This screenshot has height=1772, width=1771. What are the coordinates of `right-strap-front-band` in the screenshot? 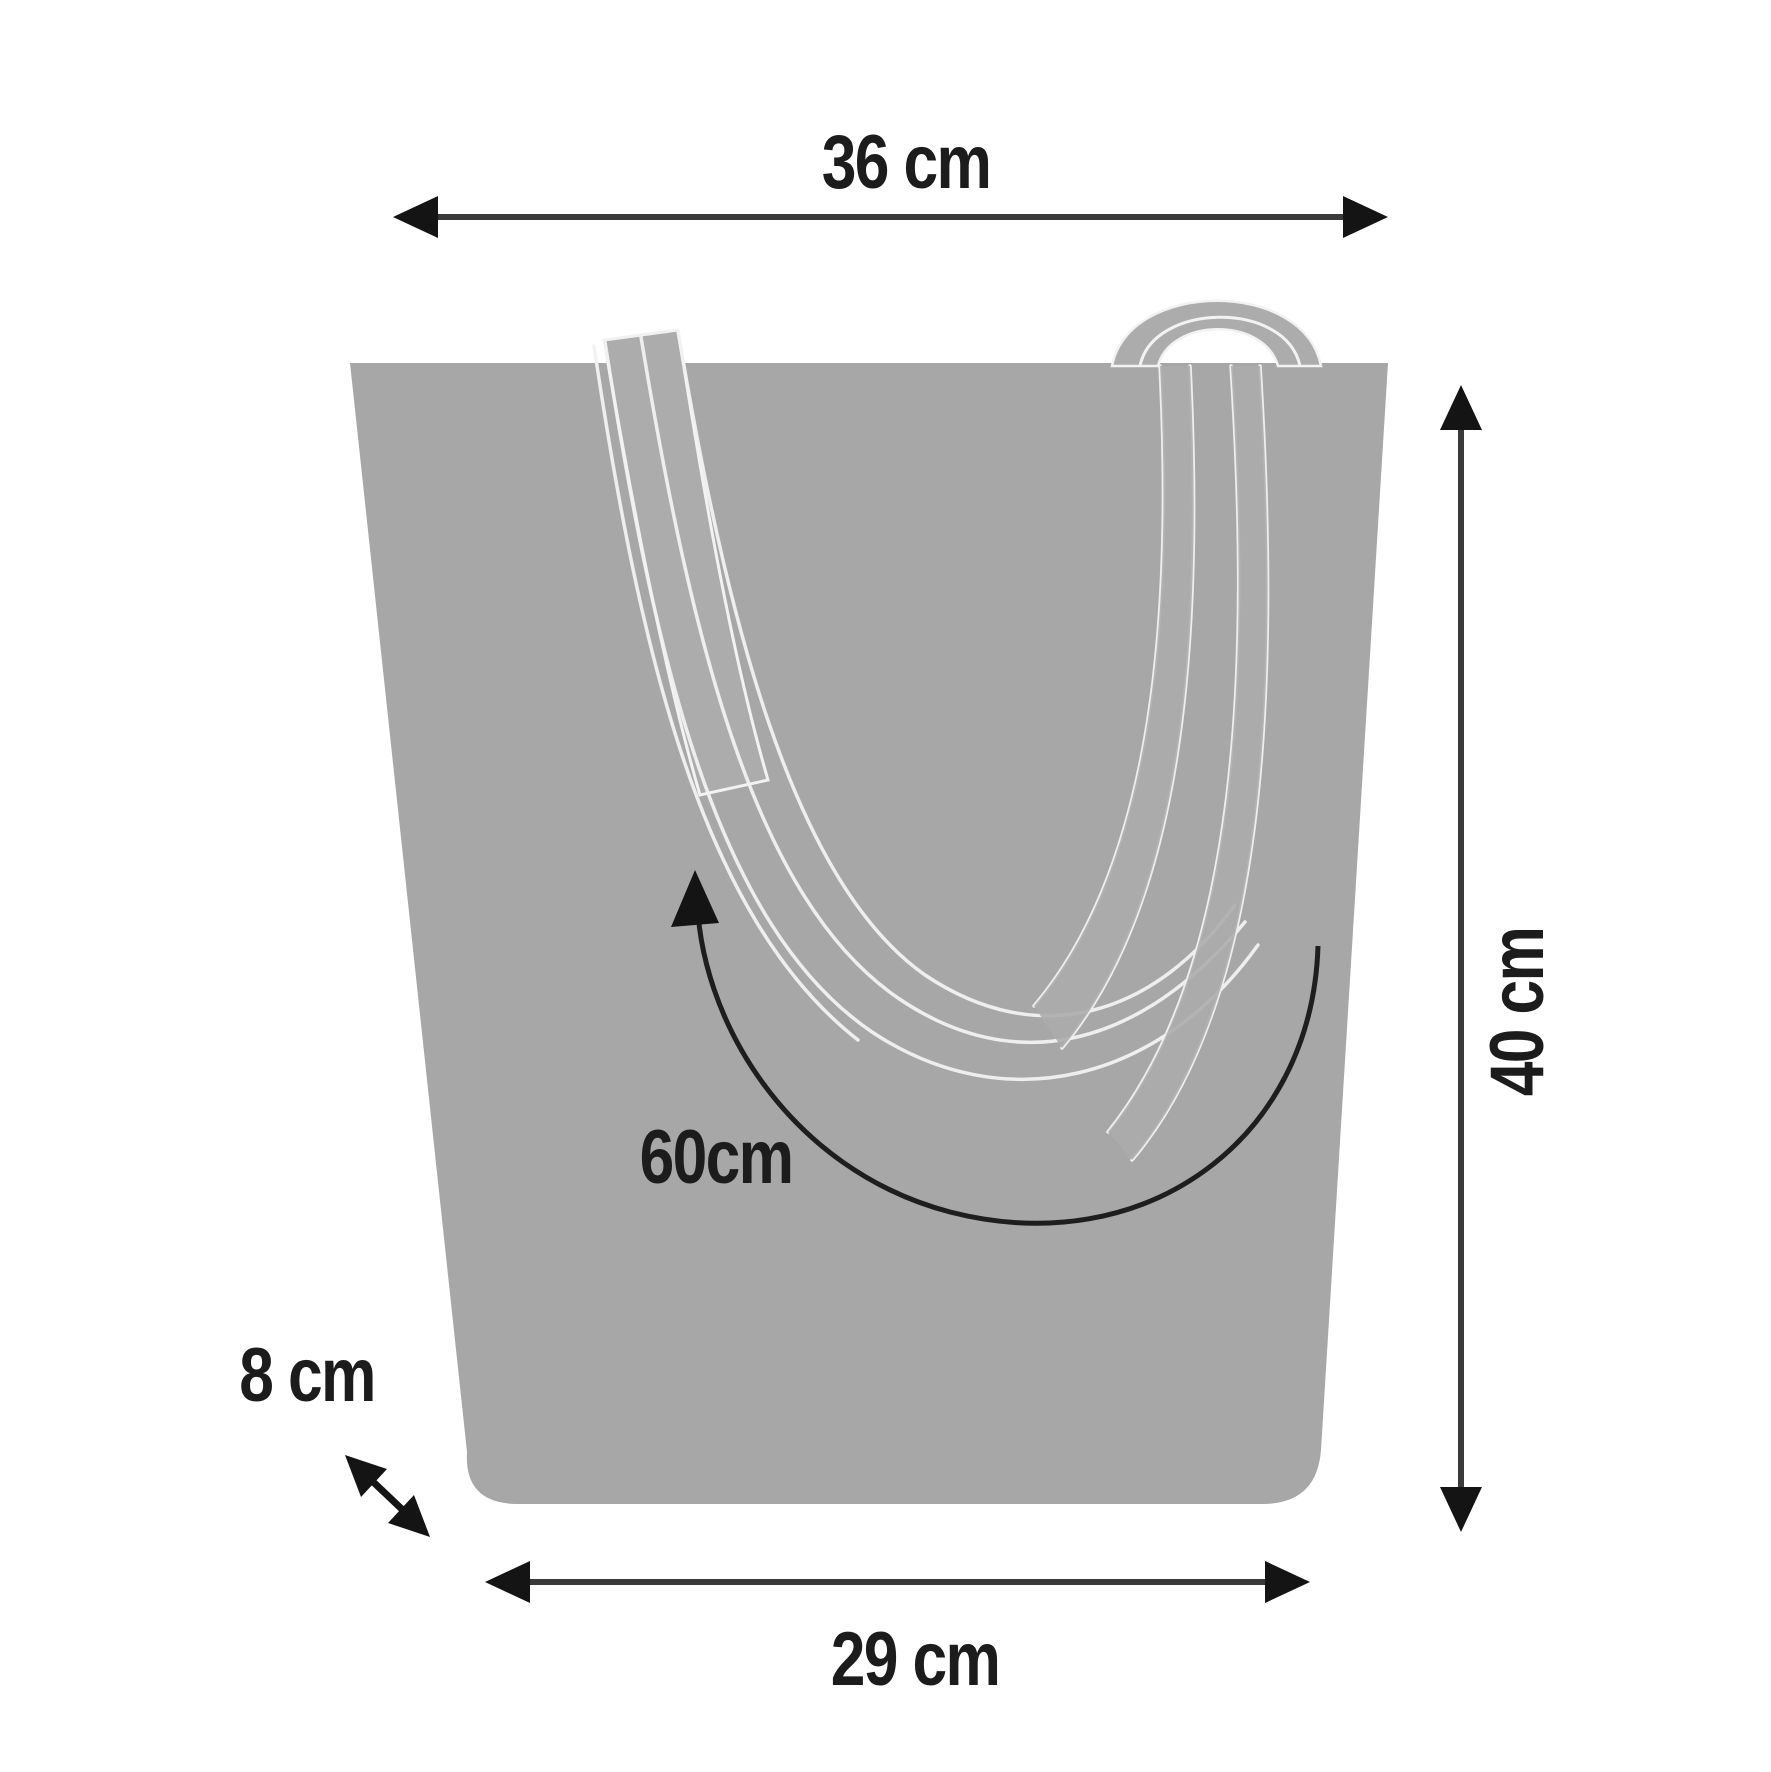 It's located at (1114, 707).